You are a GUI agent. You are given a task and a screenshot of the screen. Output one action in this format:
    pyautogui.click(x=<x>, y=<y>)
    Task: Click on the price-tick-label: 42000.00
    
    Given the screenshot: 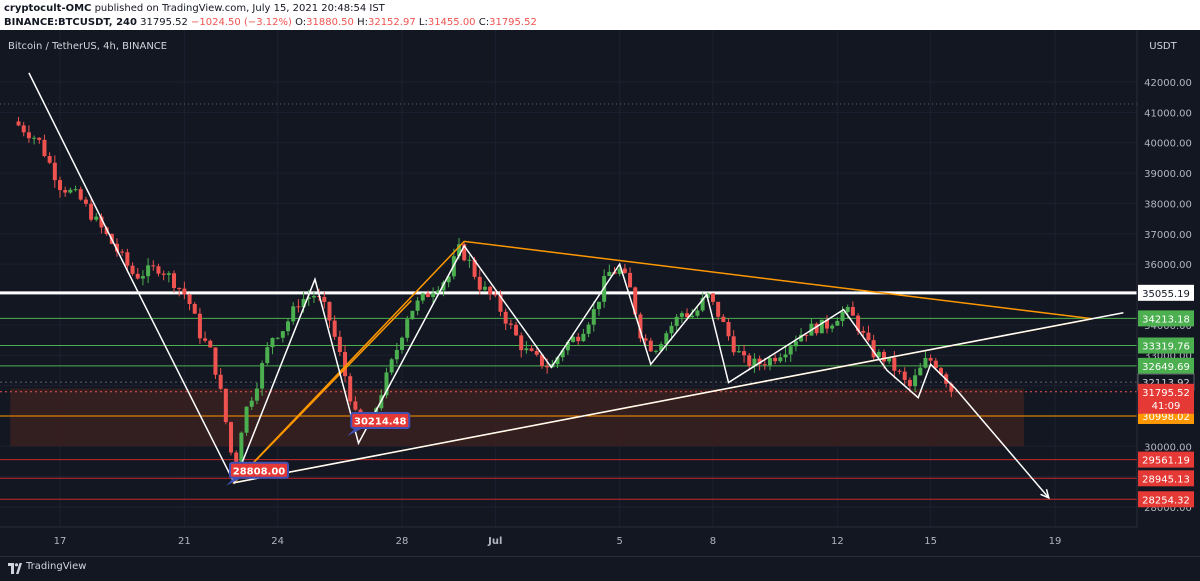 What is the action you would take?
    pyautogui.click(x=1168, y=83)
    